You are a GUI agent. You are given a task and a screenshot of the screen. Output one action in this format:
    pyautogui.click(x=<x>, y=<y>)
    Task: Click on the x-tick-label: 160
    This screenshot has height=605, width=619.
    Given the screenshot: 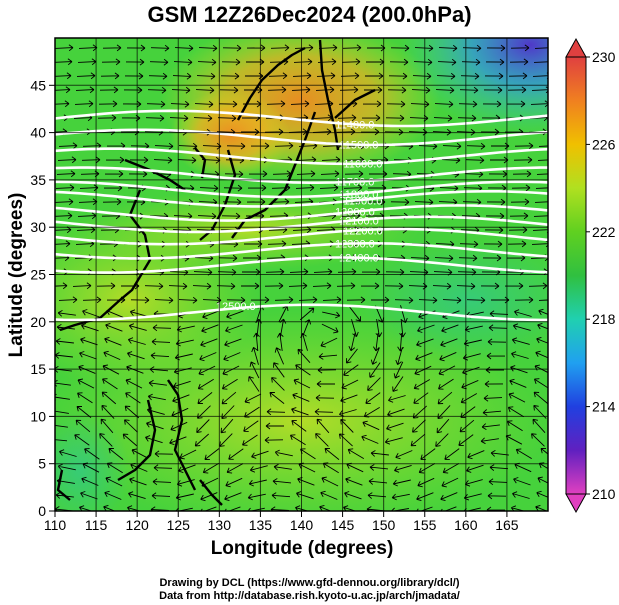 What is the action you would take?
    pyautogui.click(x=466, y=525)
    